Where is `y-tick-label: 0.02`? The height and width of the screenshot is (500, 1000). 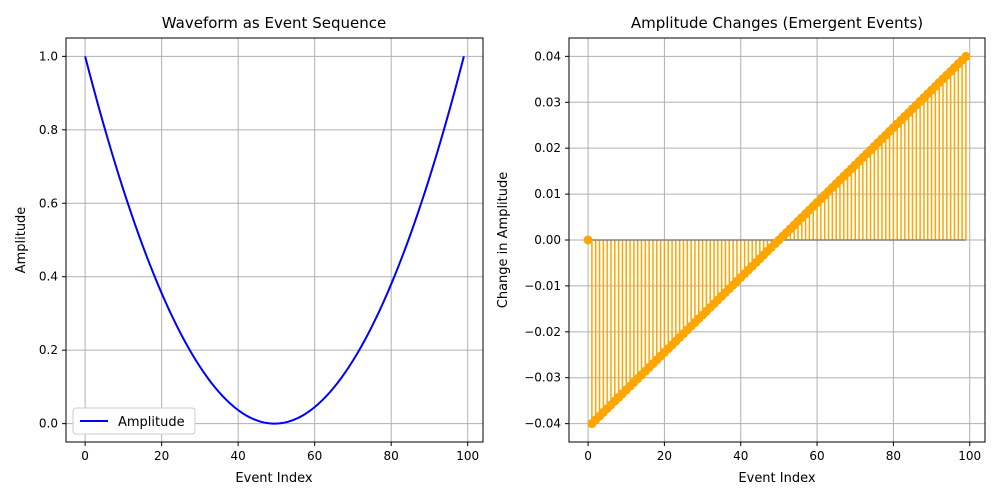
y-tick-label: 0.02 is located at coordinates (547, 148).